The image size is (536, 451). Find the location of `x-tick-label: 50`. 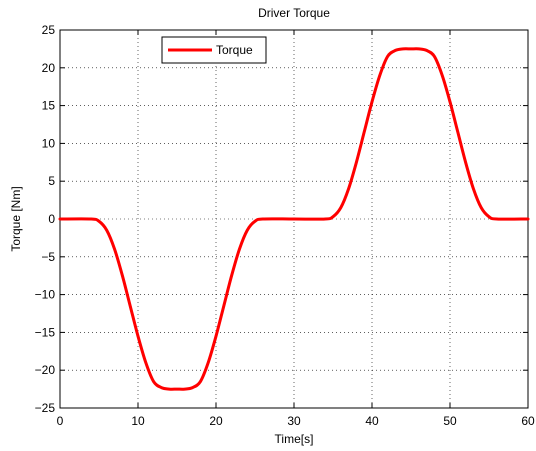

x-tick-label: 50 is located at coordinates (450, 421).